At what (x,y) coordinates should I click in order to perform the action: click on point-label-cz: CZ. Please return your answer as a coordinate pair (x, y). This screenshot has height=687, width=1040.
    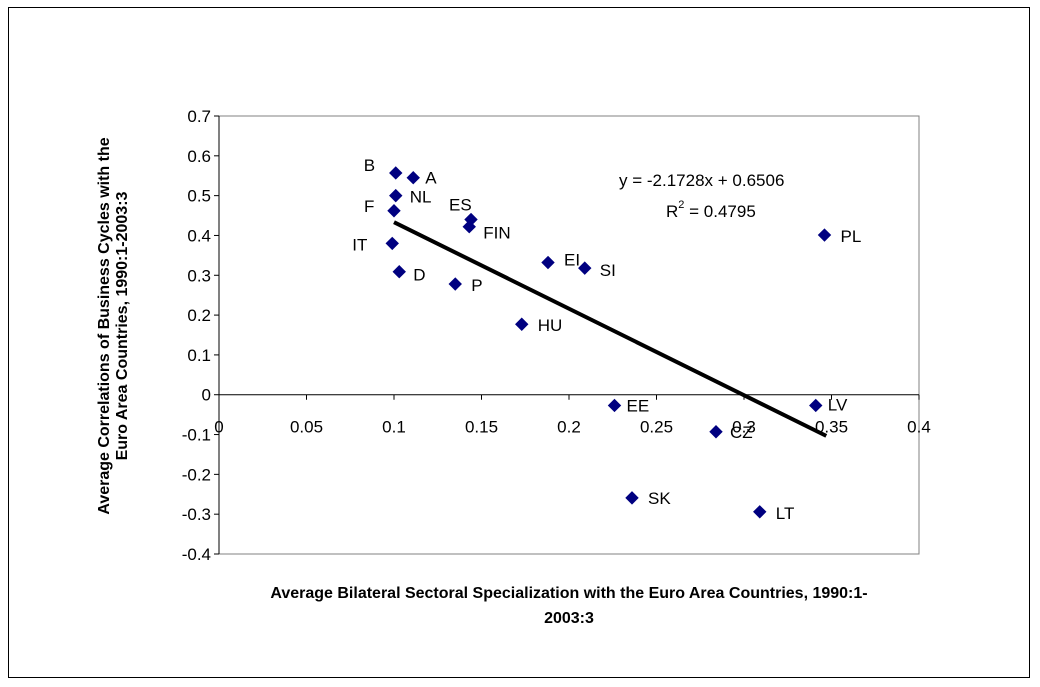
    Looking at the image, I should click on (741, 432).